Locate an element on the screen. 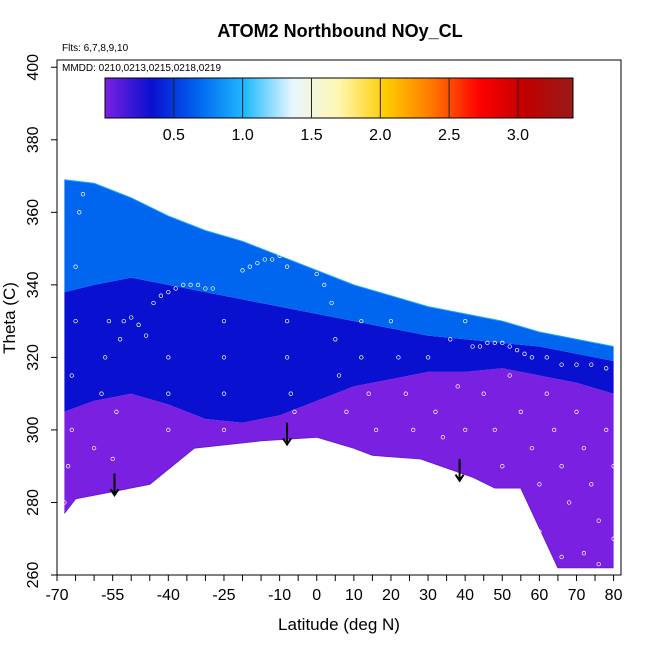 The image size is (650, 650). y-tick-label: 340 is located at coordinates (33, 284).